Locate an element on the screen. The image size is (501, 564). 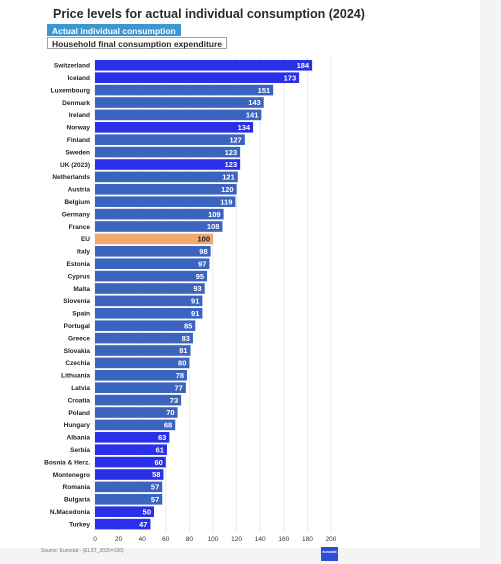
category-label: Italy is located at coordinates (83, 252).